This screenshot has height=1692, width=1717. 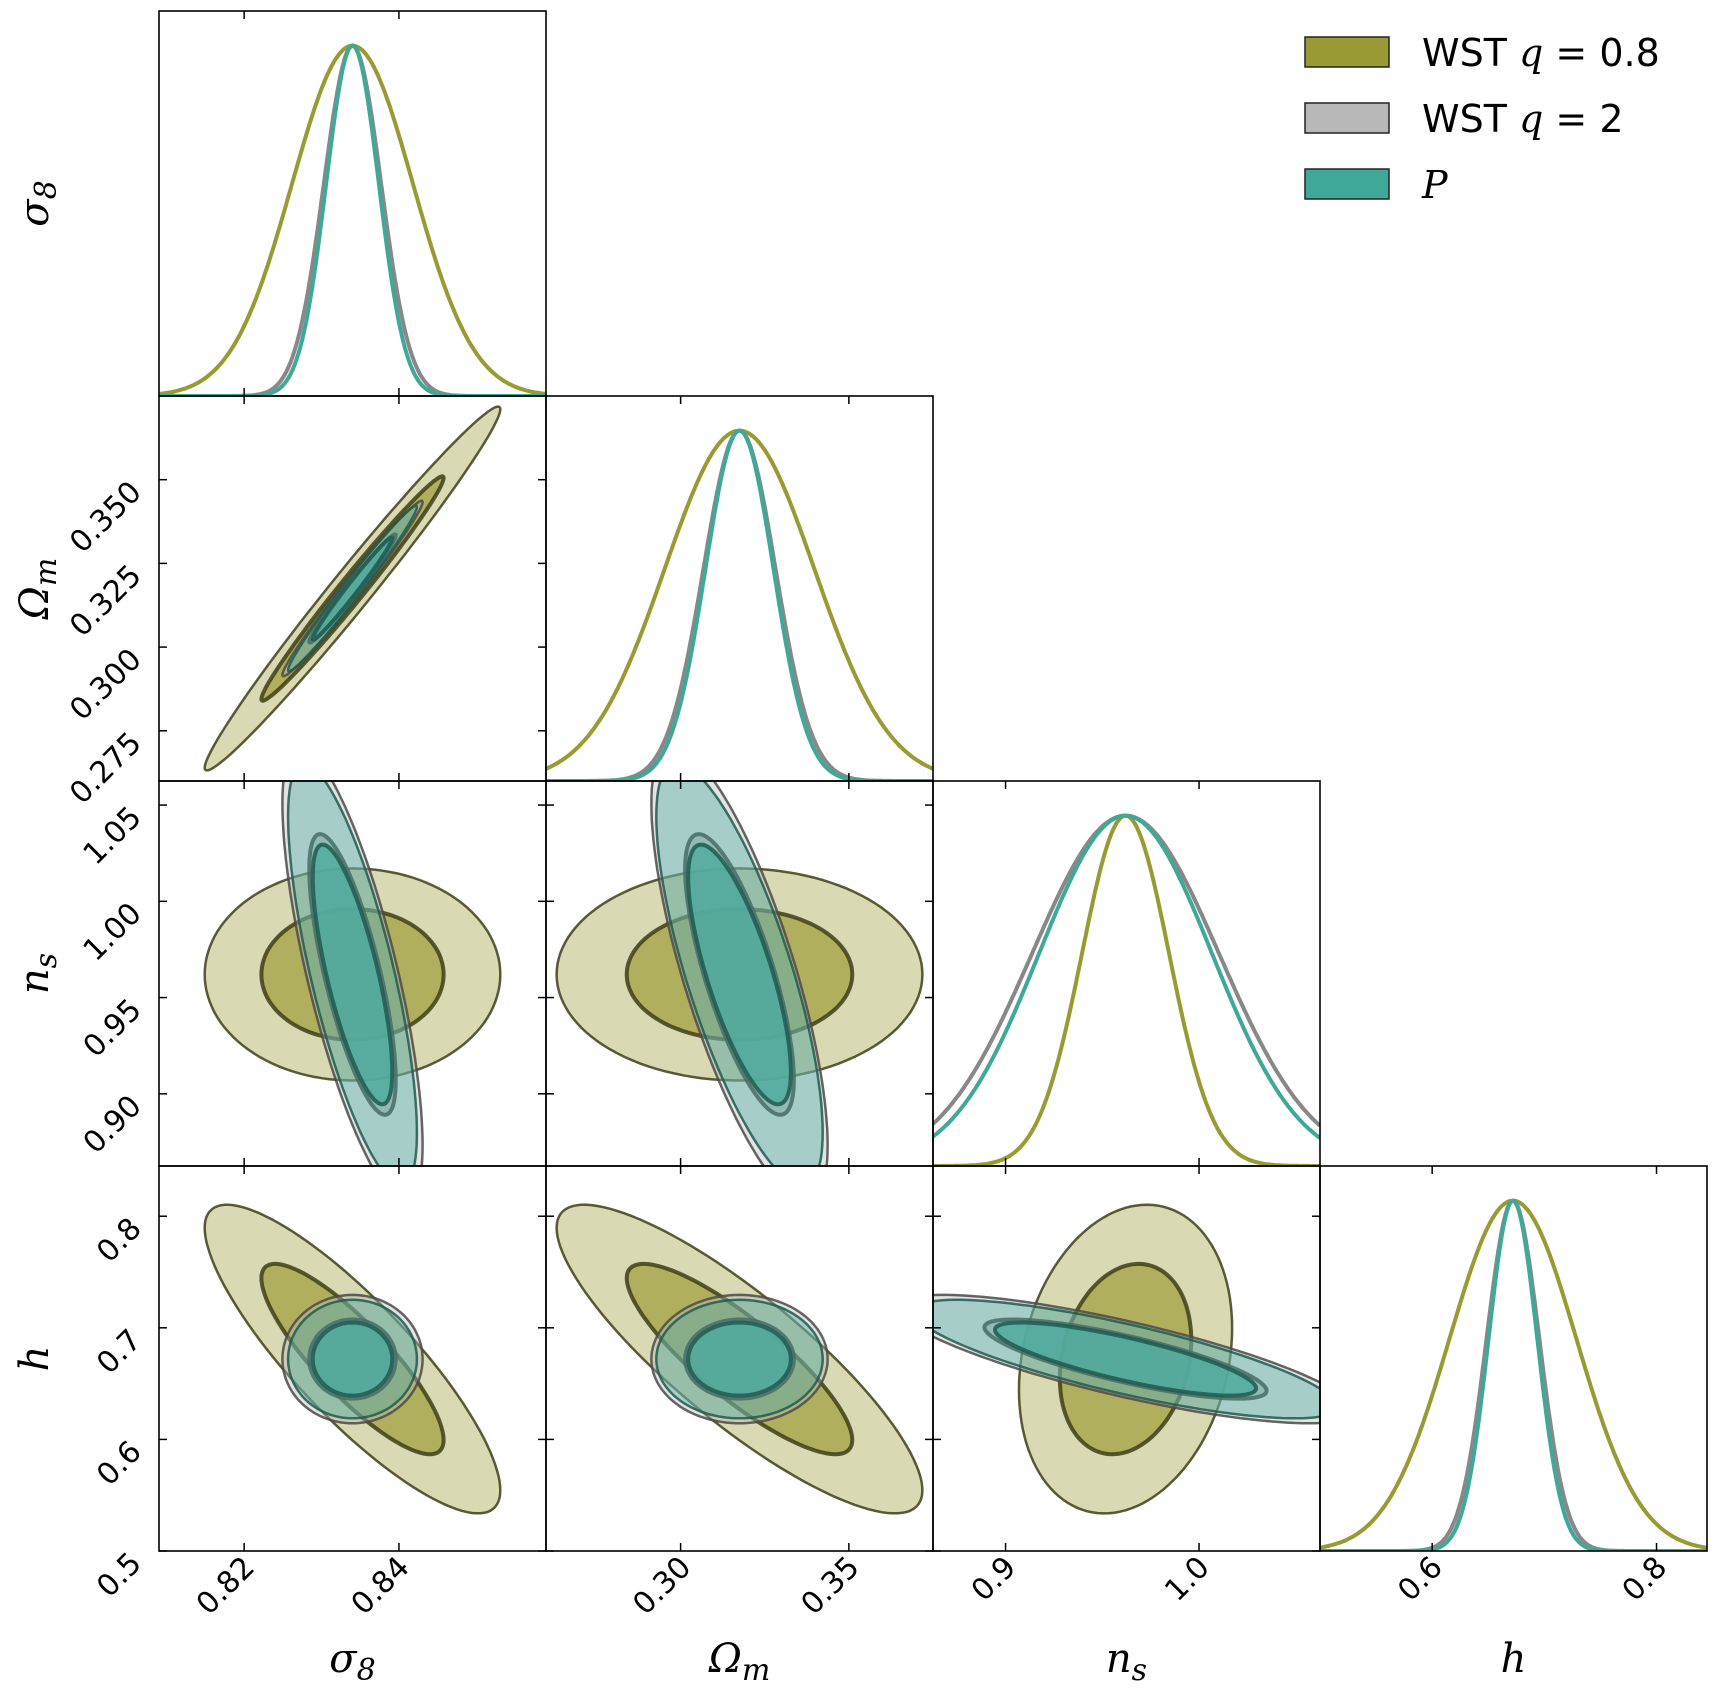 I want to click on x-axis-label-n_s: ns, so click(x=1126, y=1662).